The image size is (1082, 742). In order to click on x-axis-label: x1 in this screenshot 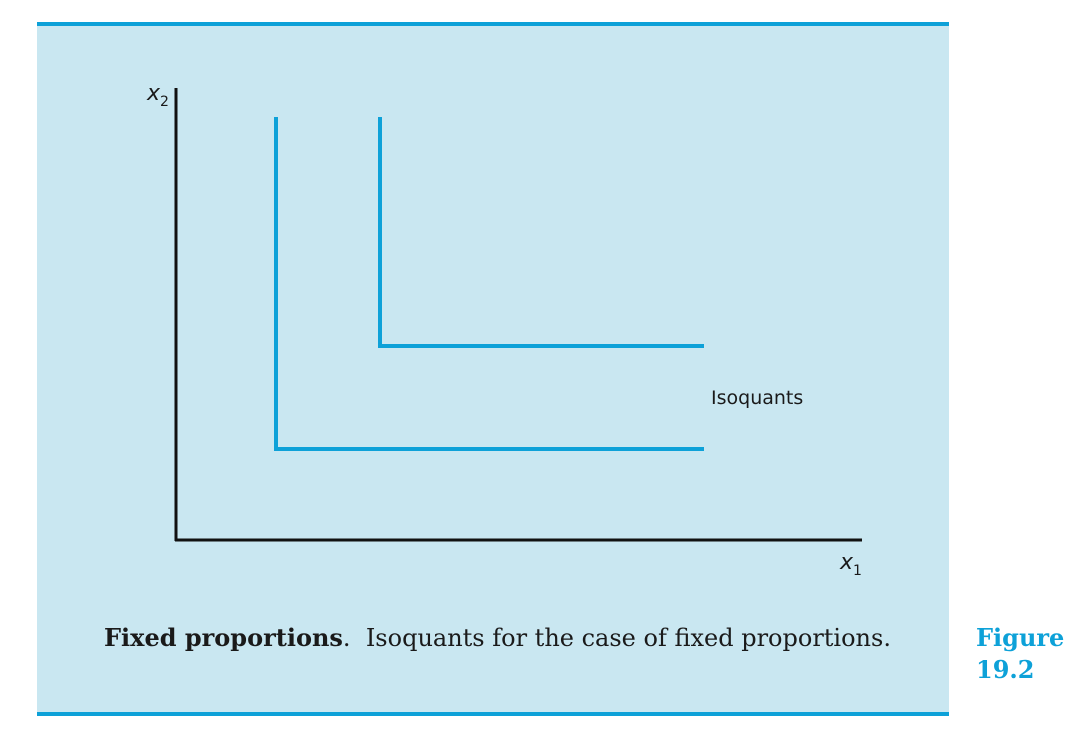, I will do `click(850, 564)`.